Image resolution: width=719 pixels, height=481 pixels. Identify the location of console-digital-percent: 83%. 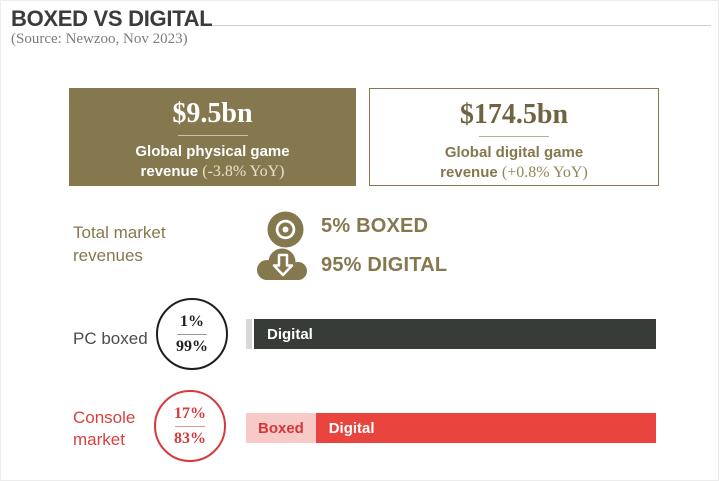
(190, 438).